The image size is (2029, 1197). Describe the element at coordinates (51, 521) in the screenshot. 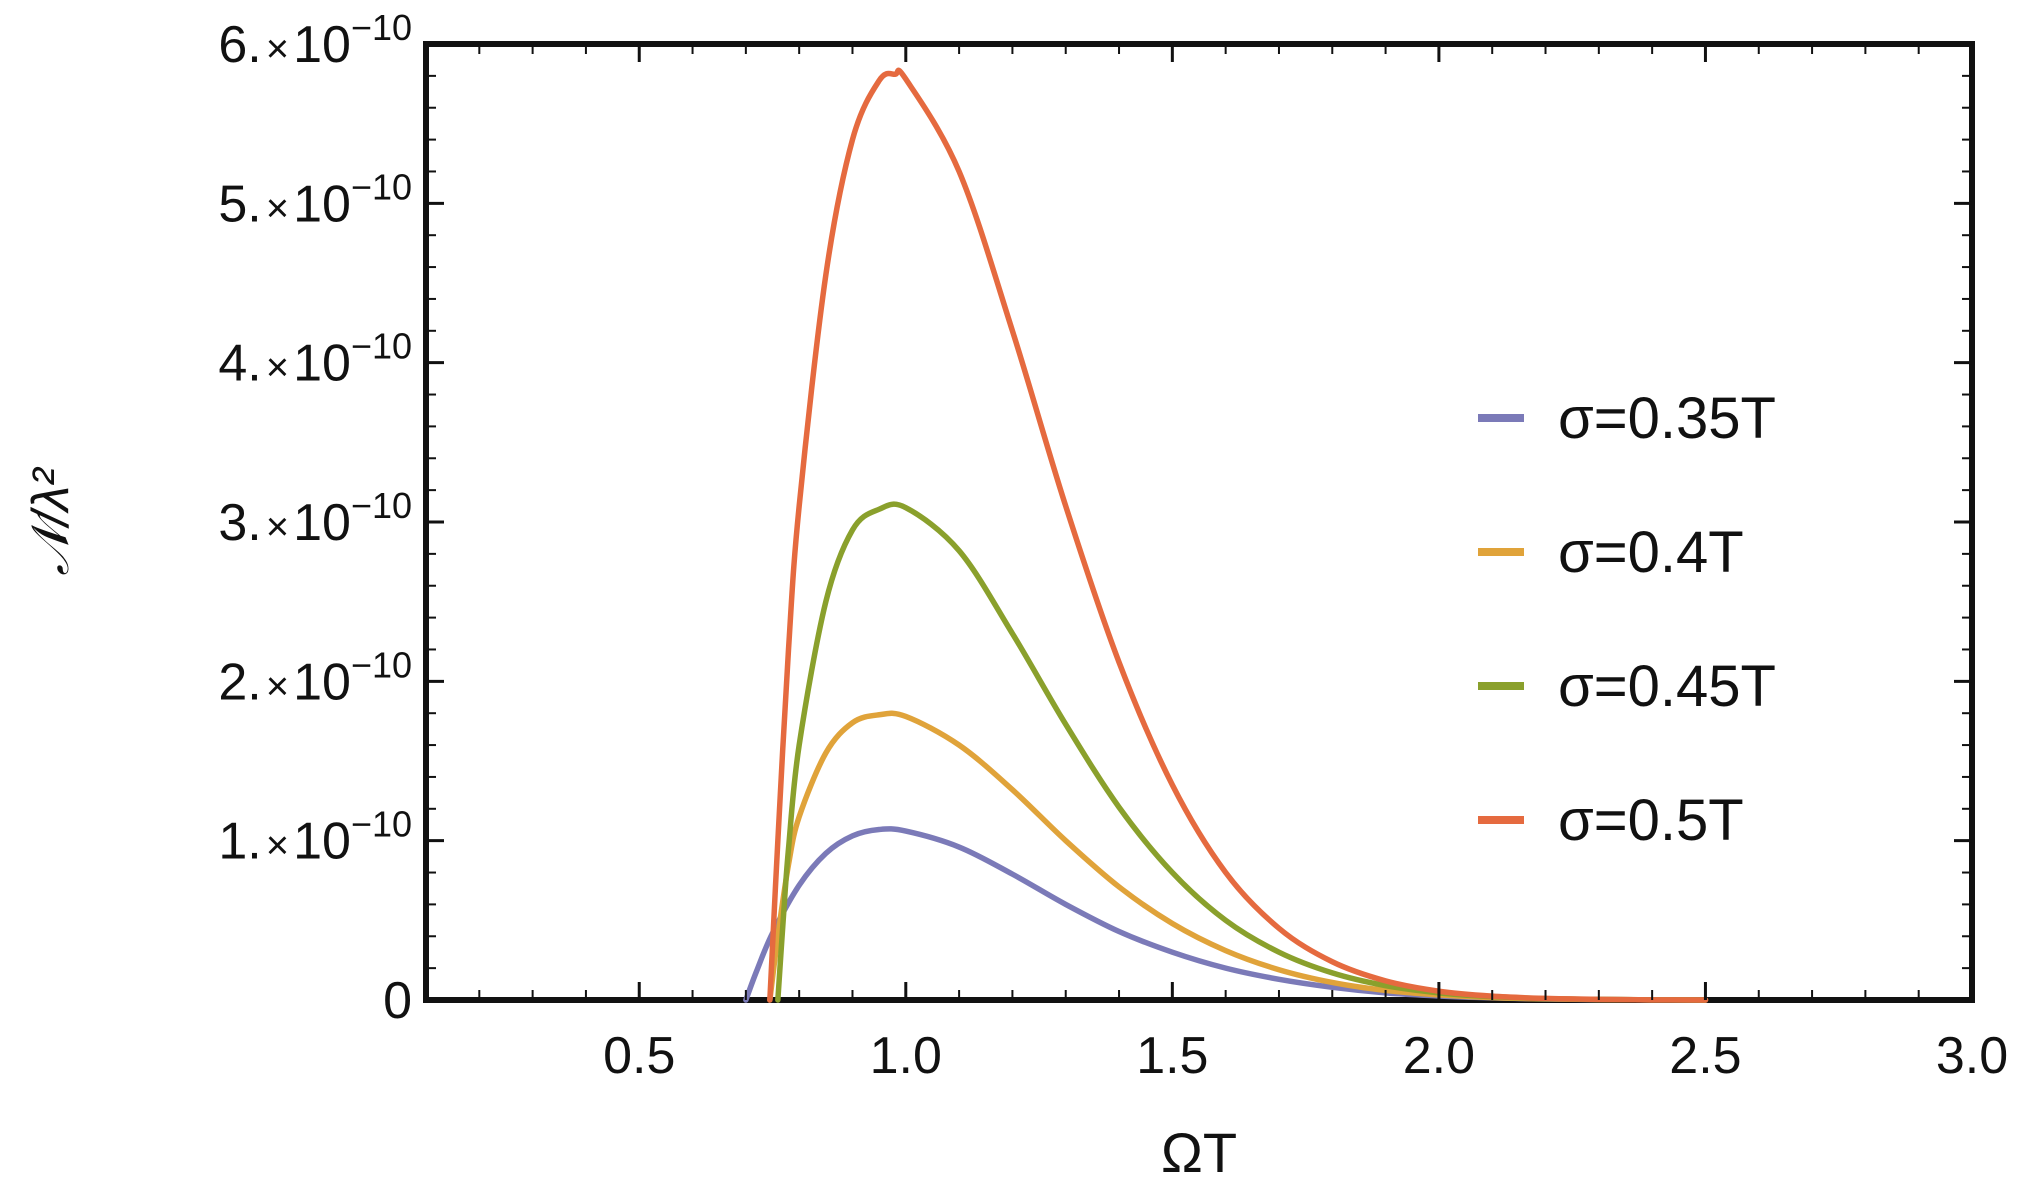

I see `y-axis-title: 𝒩/λ²` at that location.